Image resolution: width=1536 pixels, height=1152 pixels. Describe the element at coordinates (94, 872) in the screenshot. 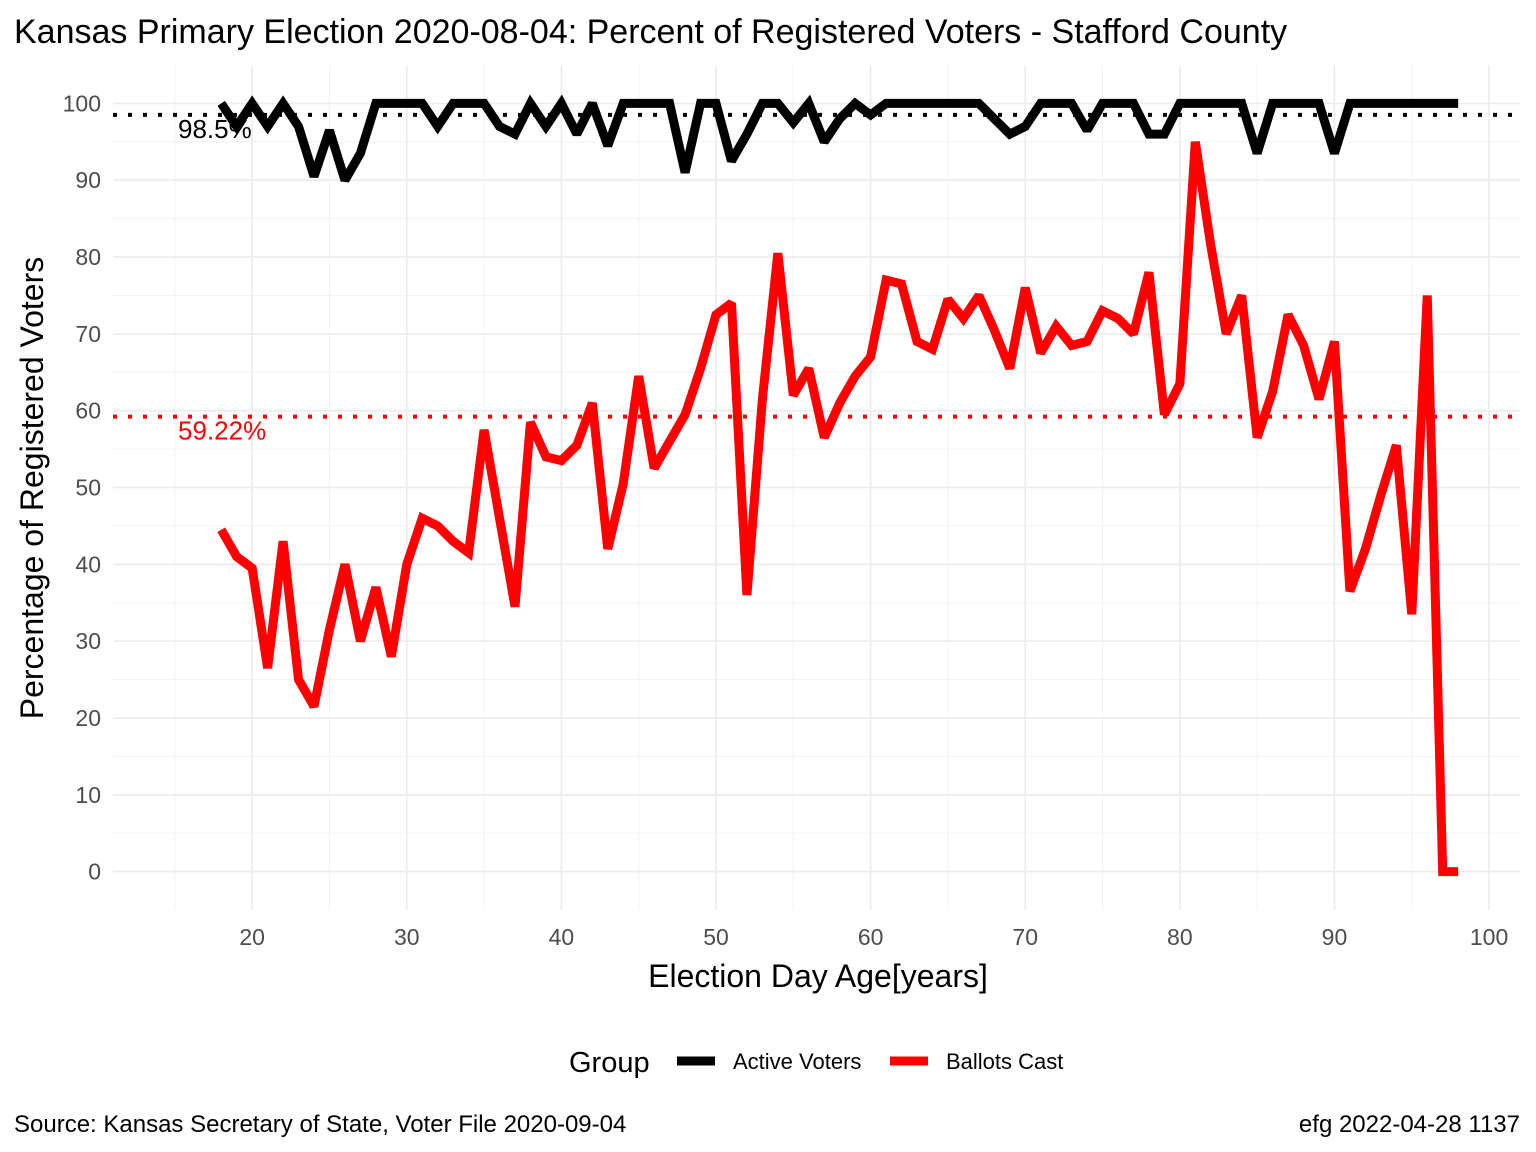

I see `y-tick-label: 0` at that location.